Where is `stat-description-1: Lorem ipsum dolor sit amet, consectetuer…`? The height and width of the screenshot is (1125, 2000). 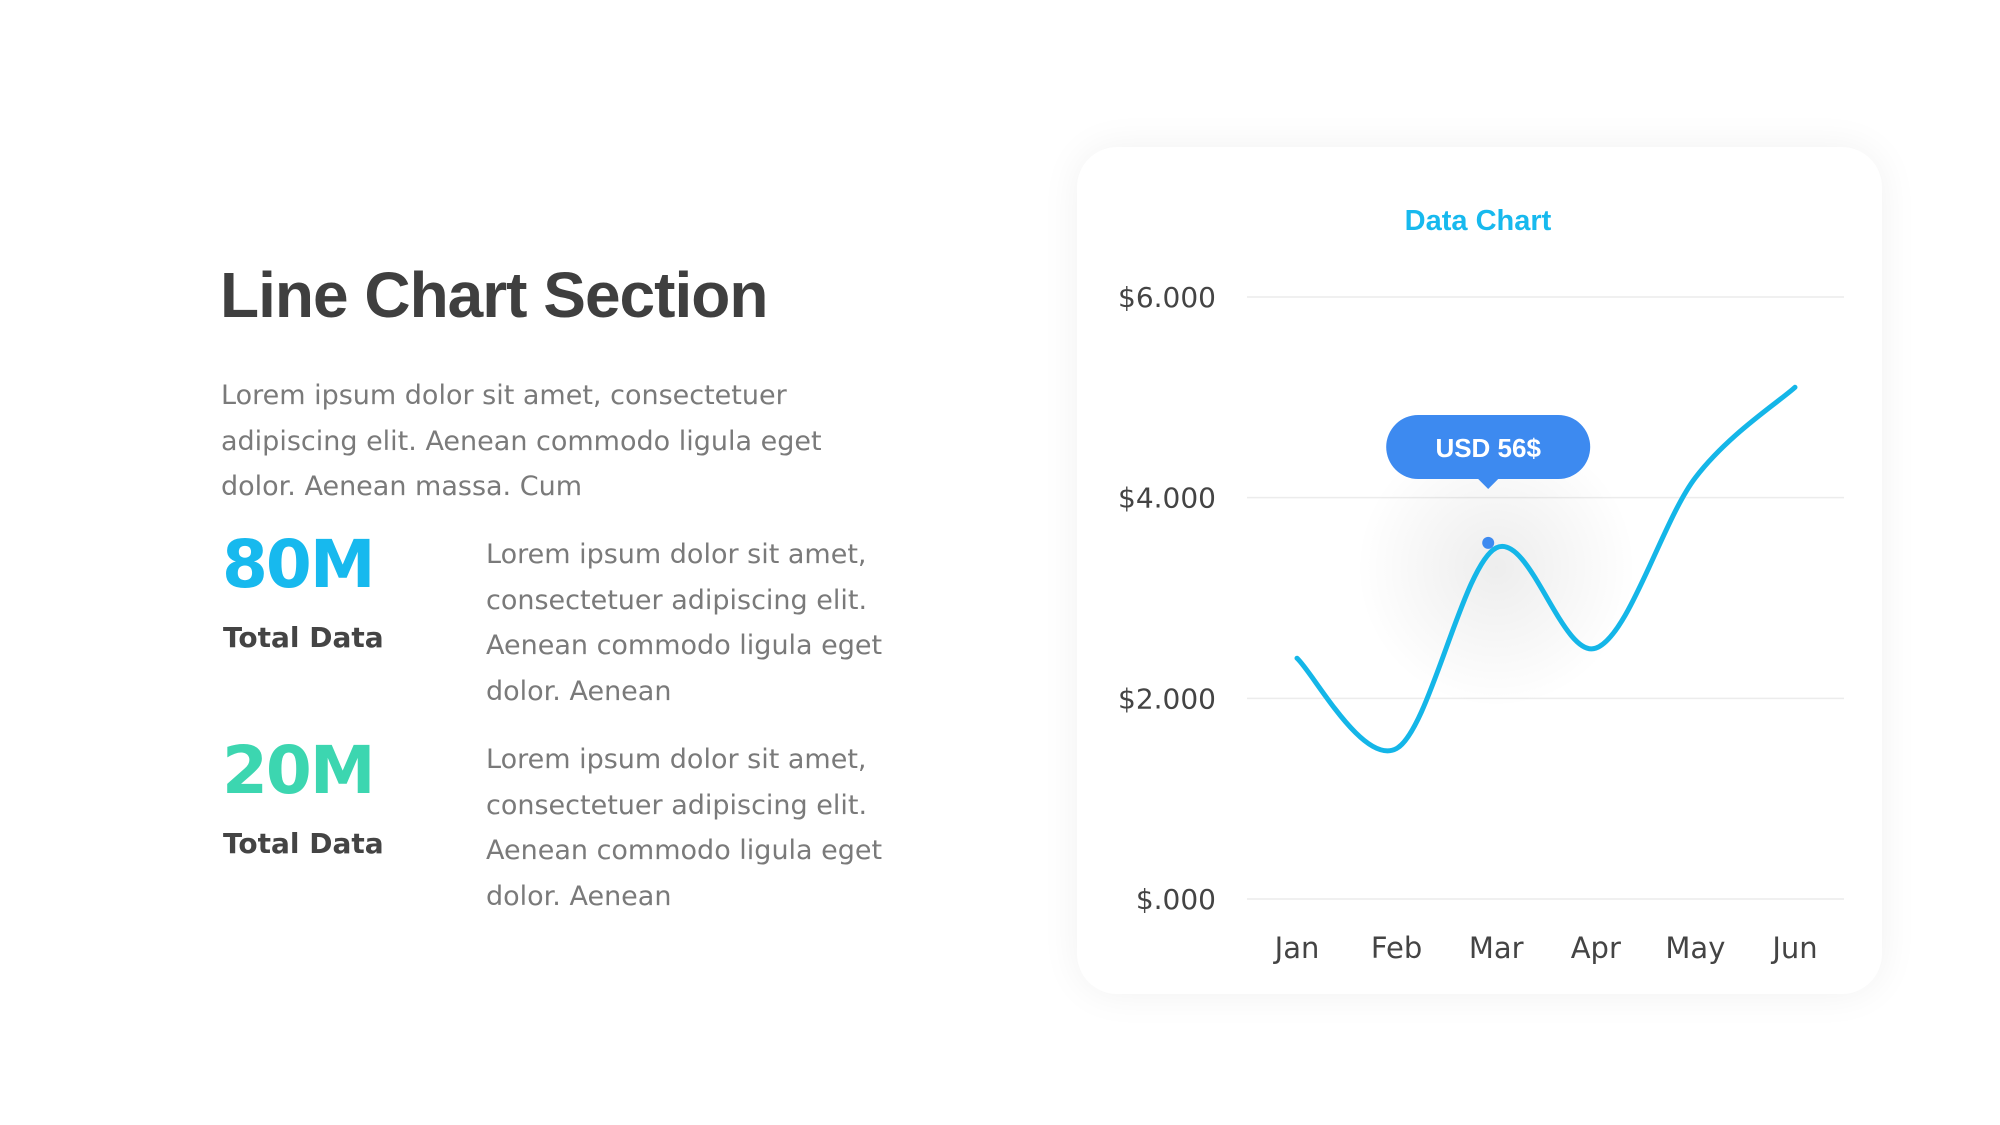 stat-description-1: Lorem ipsum dolor sit amet, consectetuer… is located at coordinates (684, 623).